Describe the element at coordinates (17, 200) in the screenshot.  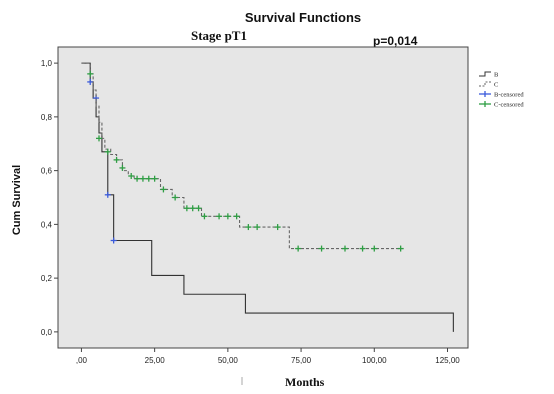
I see `y-axis-label: Cum Survival` at that location.